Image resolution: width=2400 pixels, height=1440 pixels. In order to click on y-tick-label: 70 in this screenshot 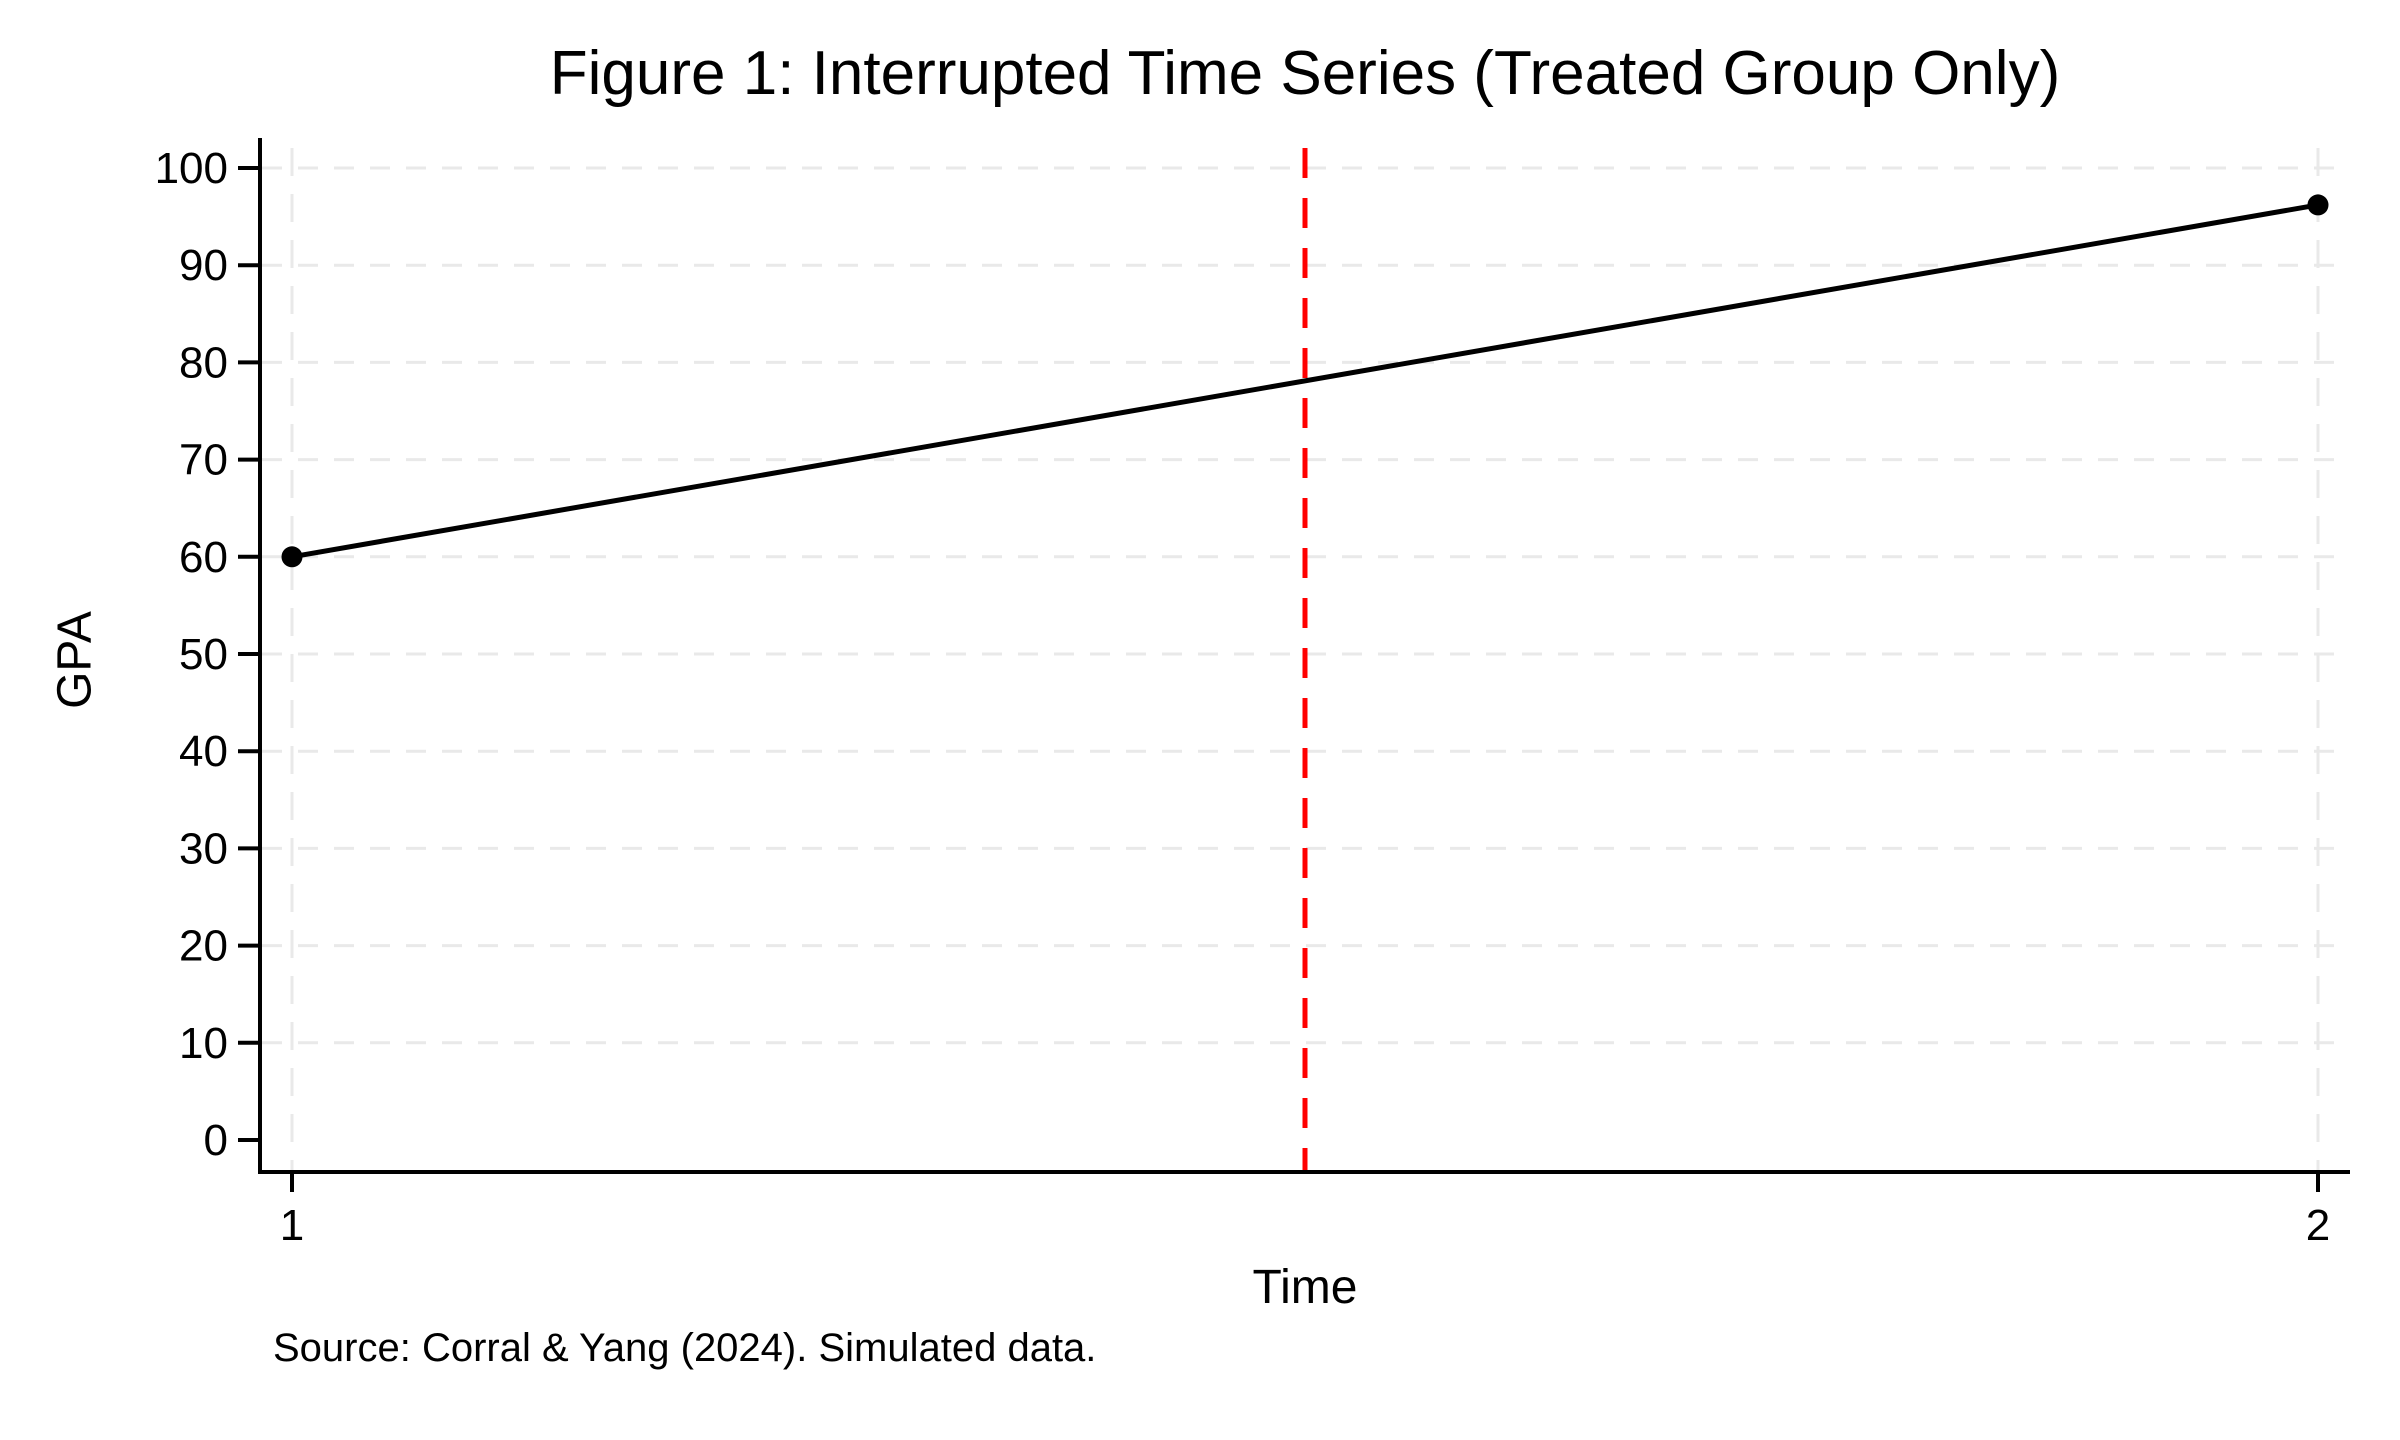, I will do `click(203, 460)`.